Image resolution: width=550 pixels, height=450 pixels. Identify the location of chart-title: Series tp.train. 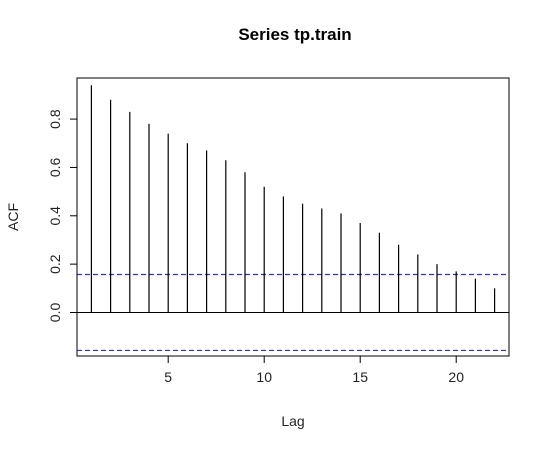
(294, 34).